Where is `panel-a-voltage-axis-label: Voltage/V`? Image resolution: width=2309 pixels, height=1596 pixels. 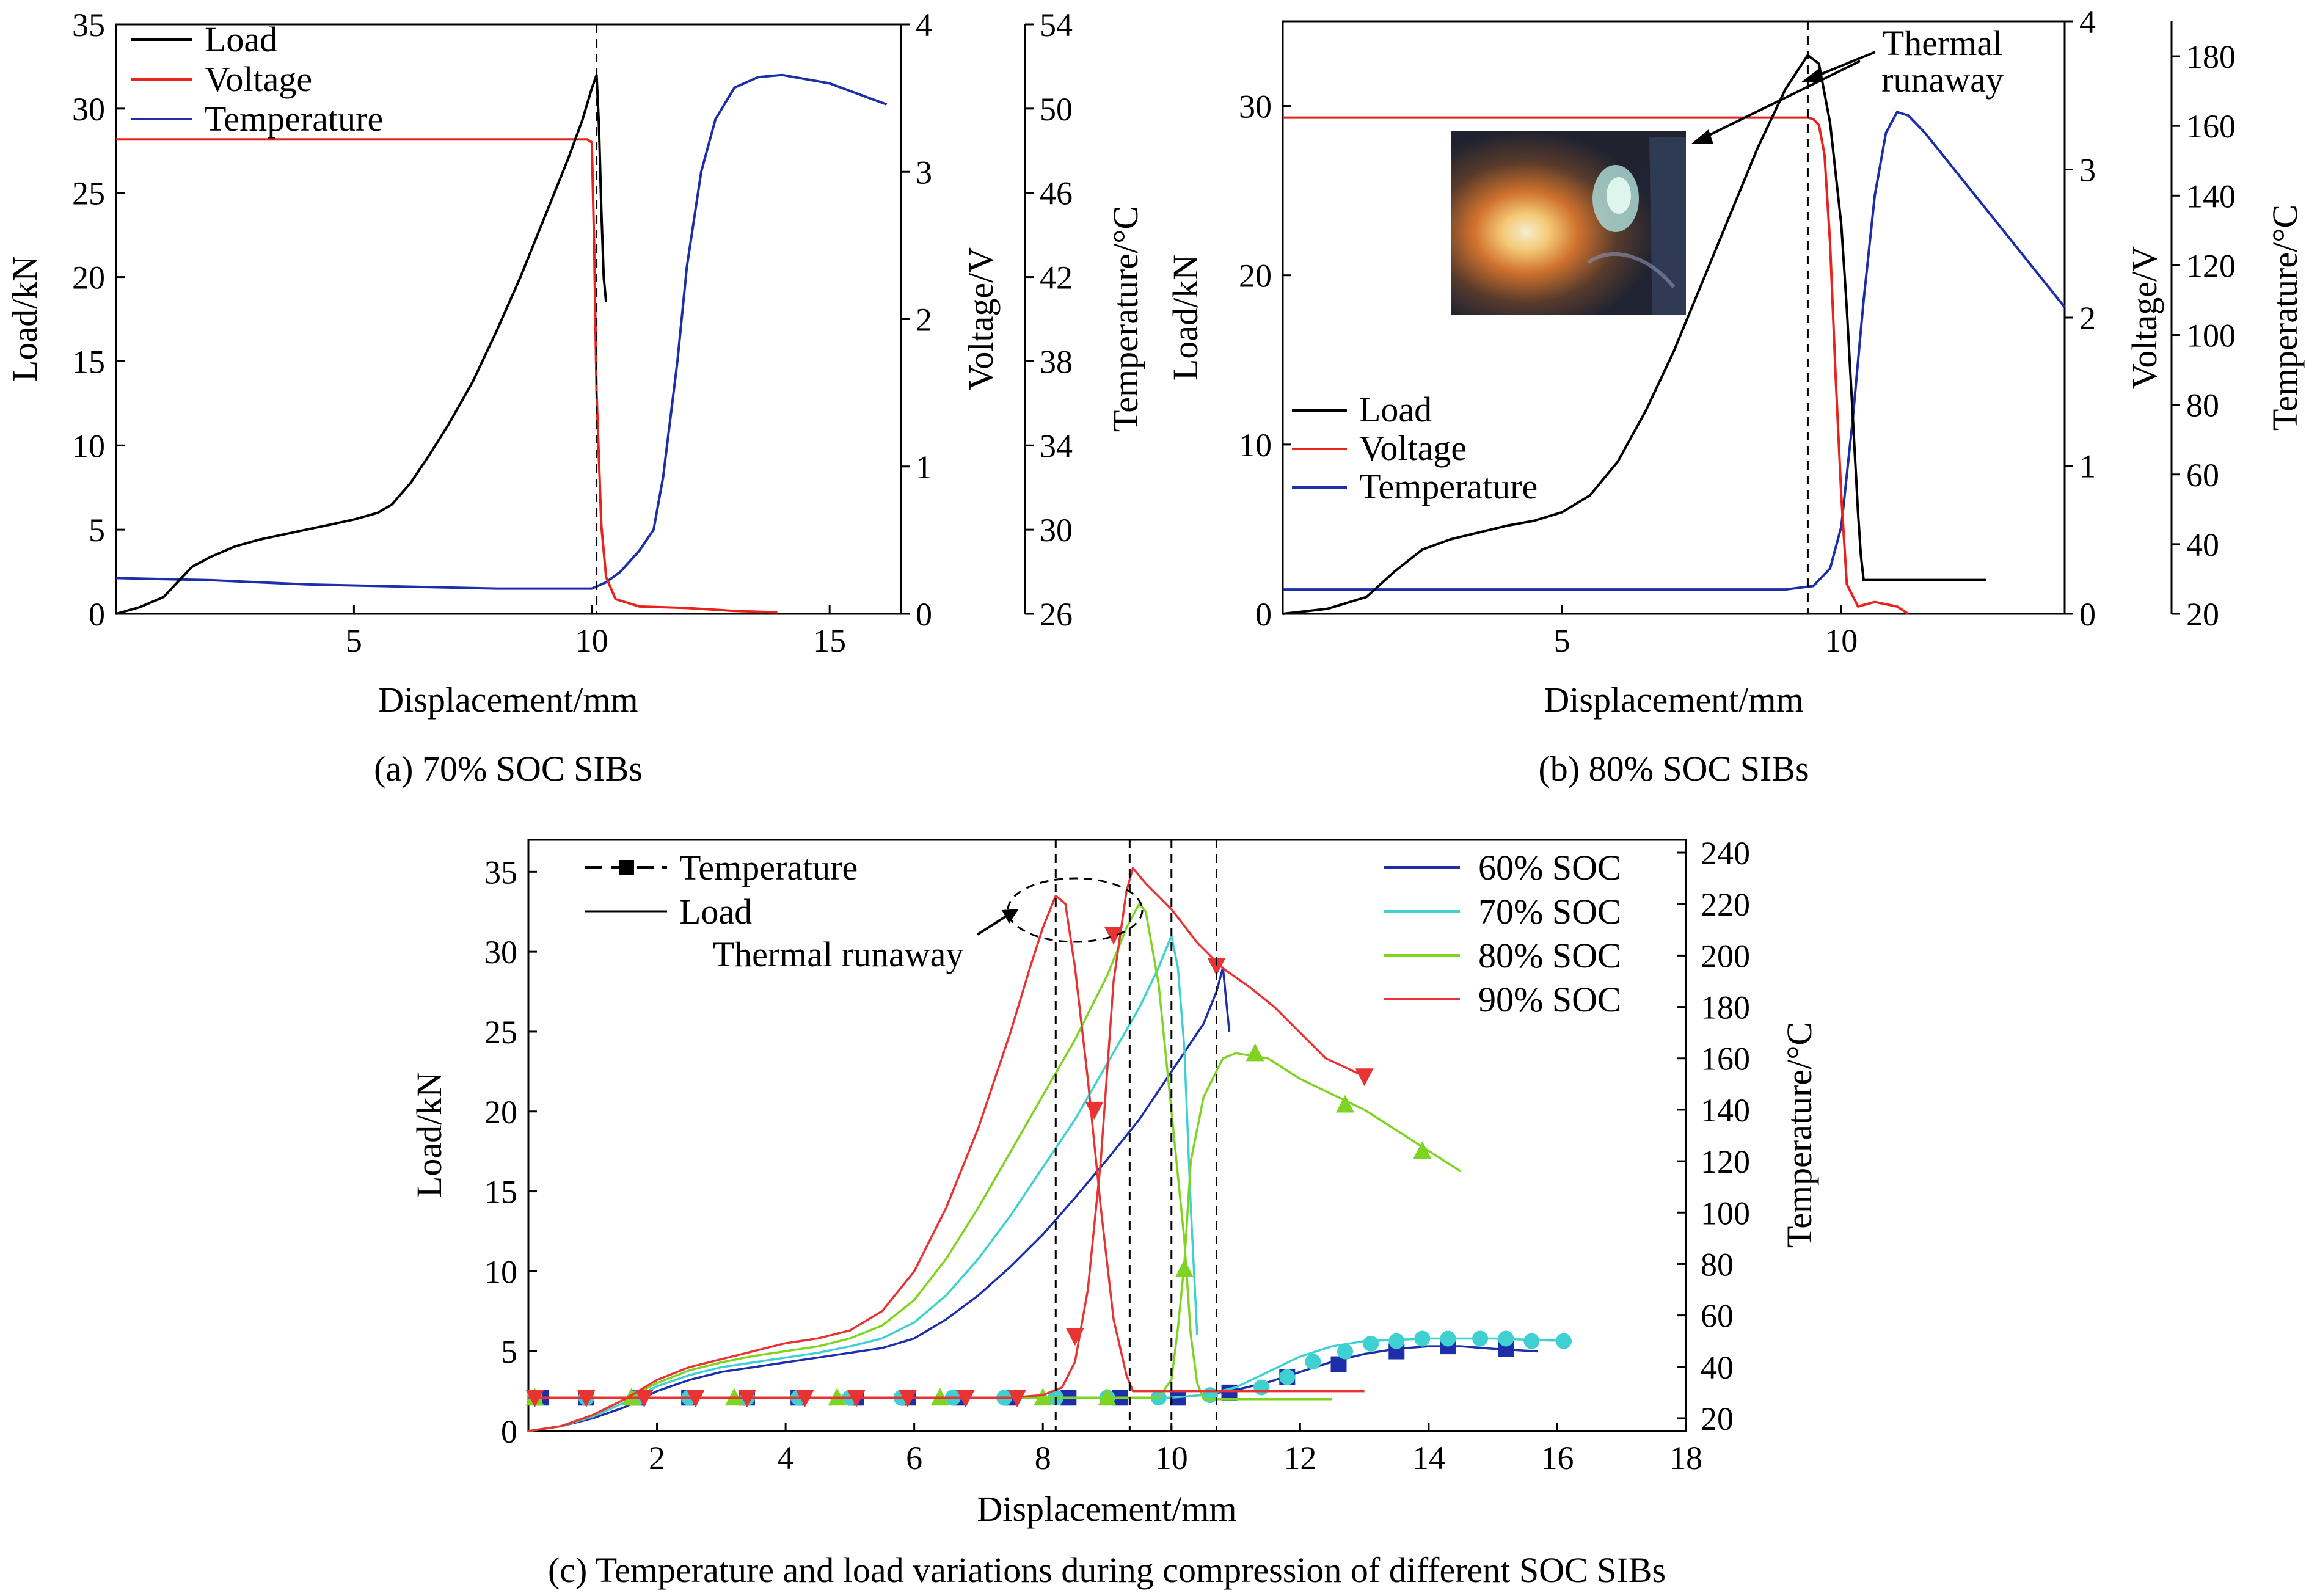
panel-a-voltage-axis-label: Voltage/V is located at coordinates (981, 318).